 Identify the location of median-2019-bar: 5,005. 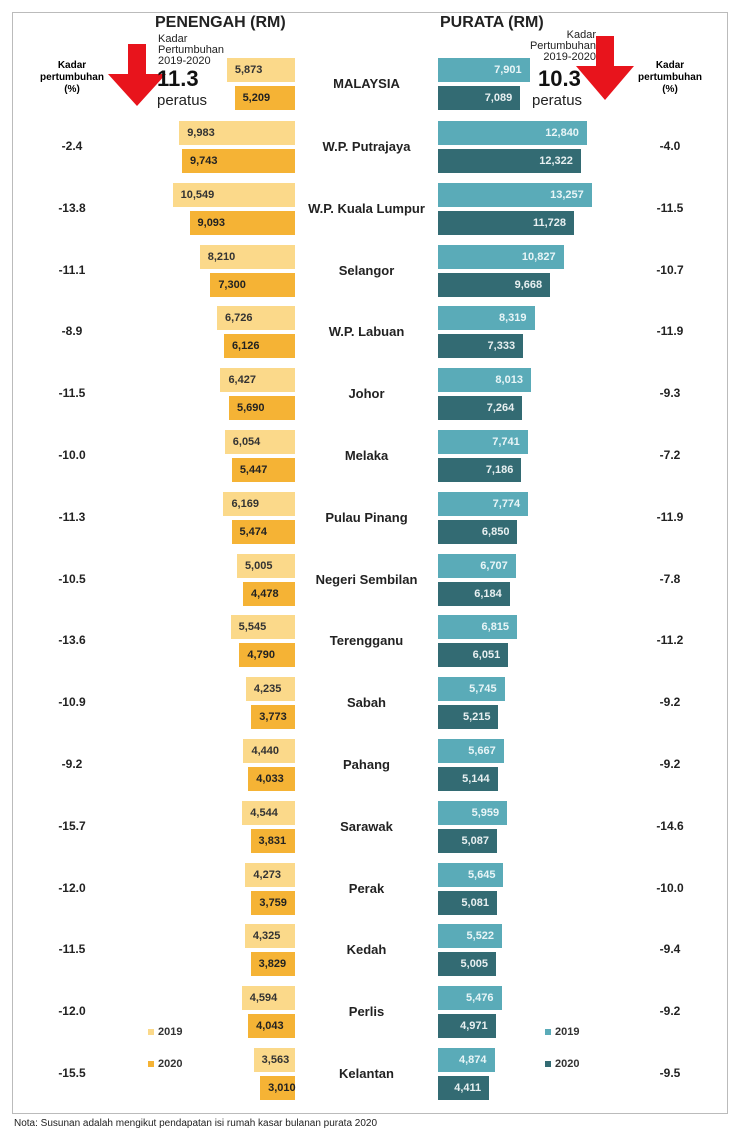
(265, 565).